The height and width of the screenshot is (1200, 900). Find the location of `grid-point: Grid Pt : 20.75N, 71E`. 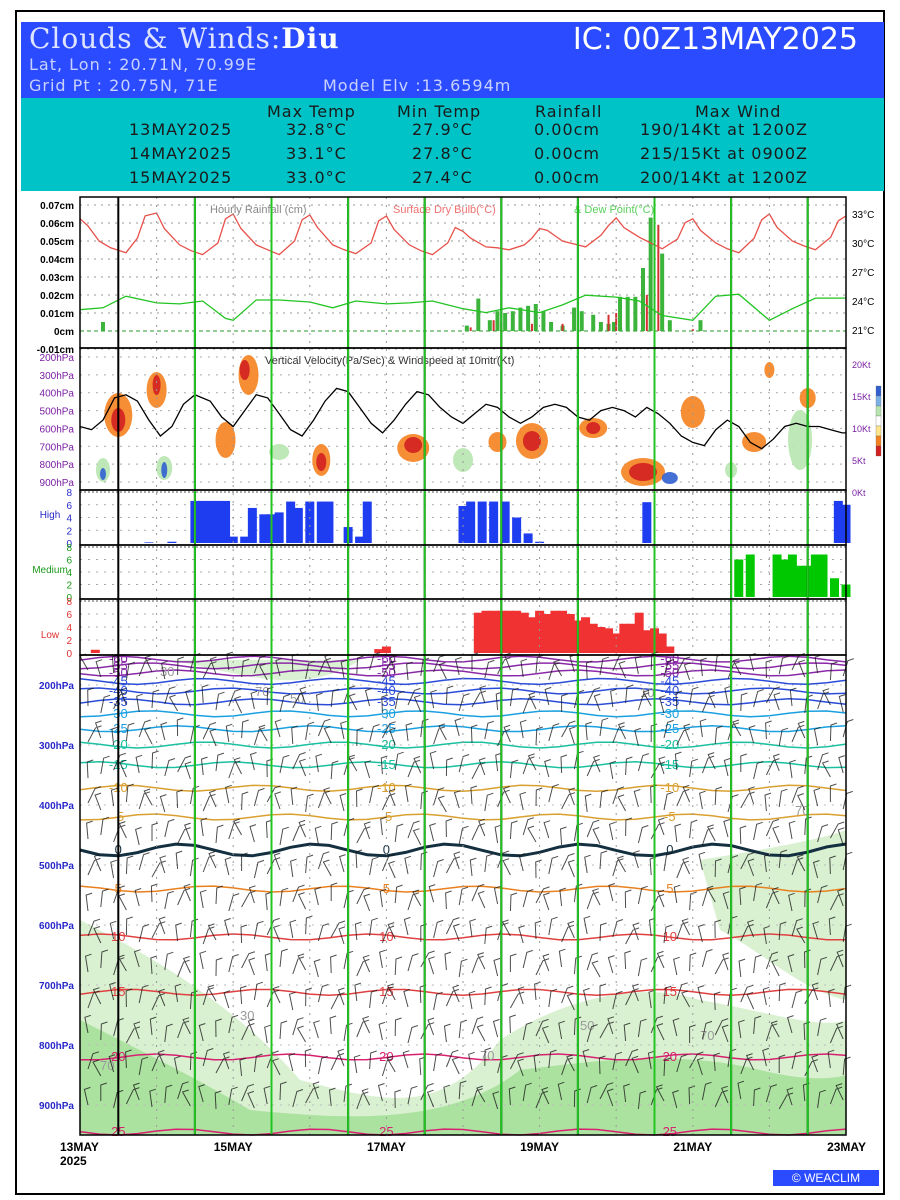

grid-point: Grid Pt : 20.75N, 71E is located at coordinates (124, 85).